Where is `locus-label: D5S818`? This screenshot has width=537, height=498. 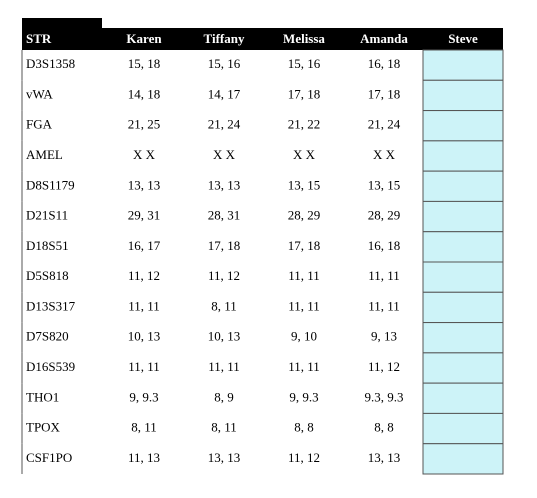 locus-label: D5S818 is located at coordinates (47, 275).